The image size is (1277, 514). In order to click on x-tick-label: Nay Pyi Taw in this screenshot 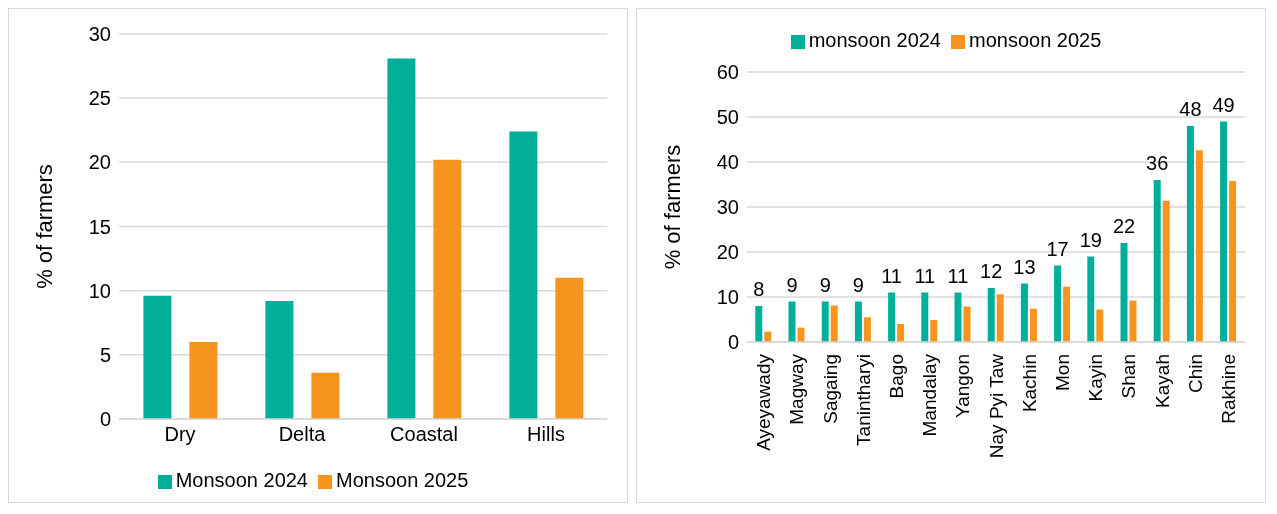, I will do `click(996, 406)`.